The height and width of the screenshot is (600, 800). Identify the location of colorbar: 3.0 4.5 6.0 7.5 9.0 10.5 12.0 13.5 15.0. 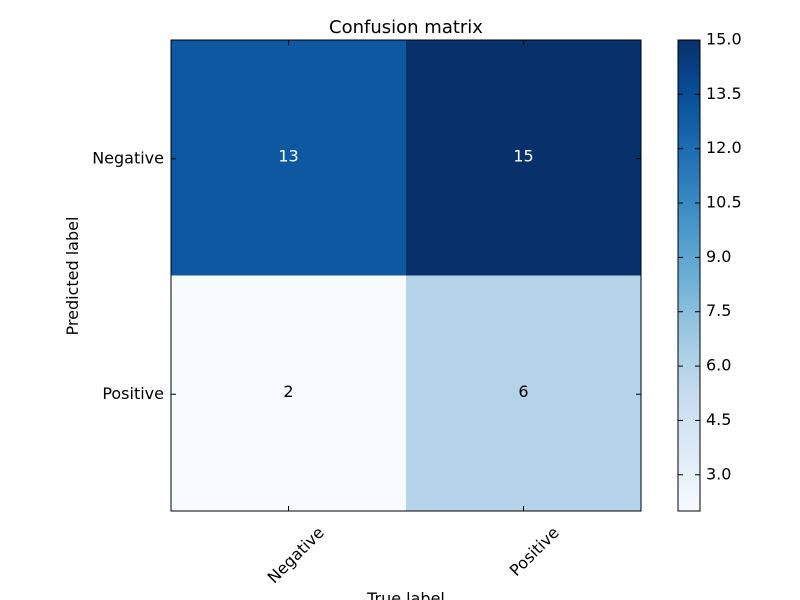
(709, 271).